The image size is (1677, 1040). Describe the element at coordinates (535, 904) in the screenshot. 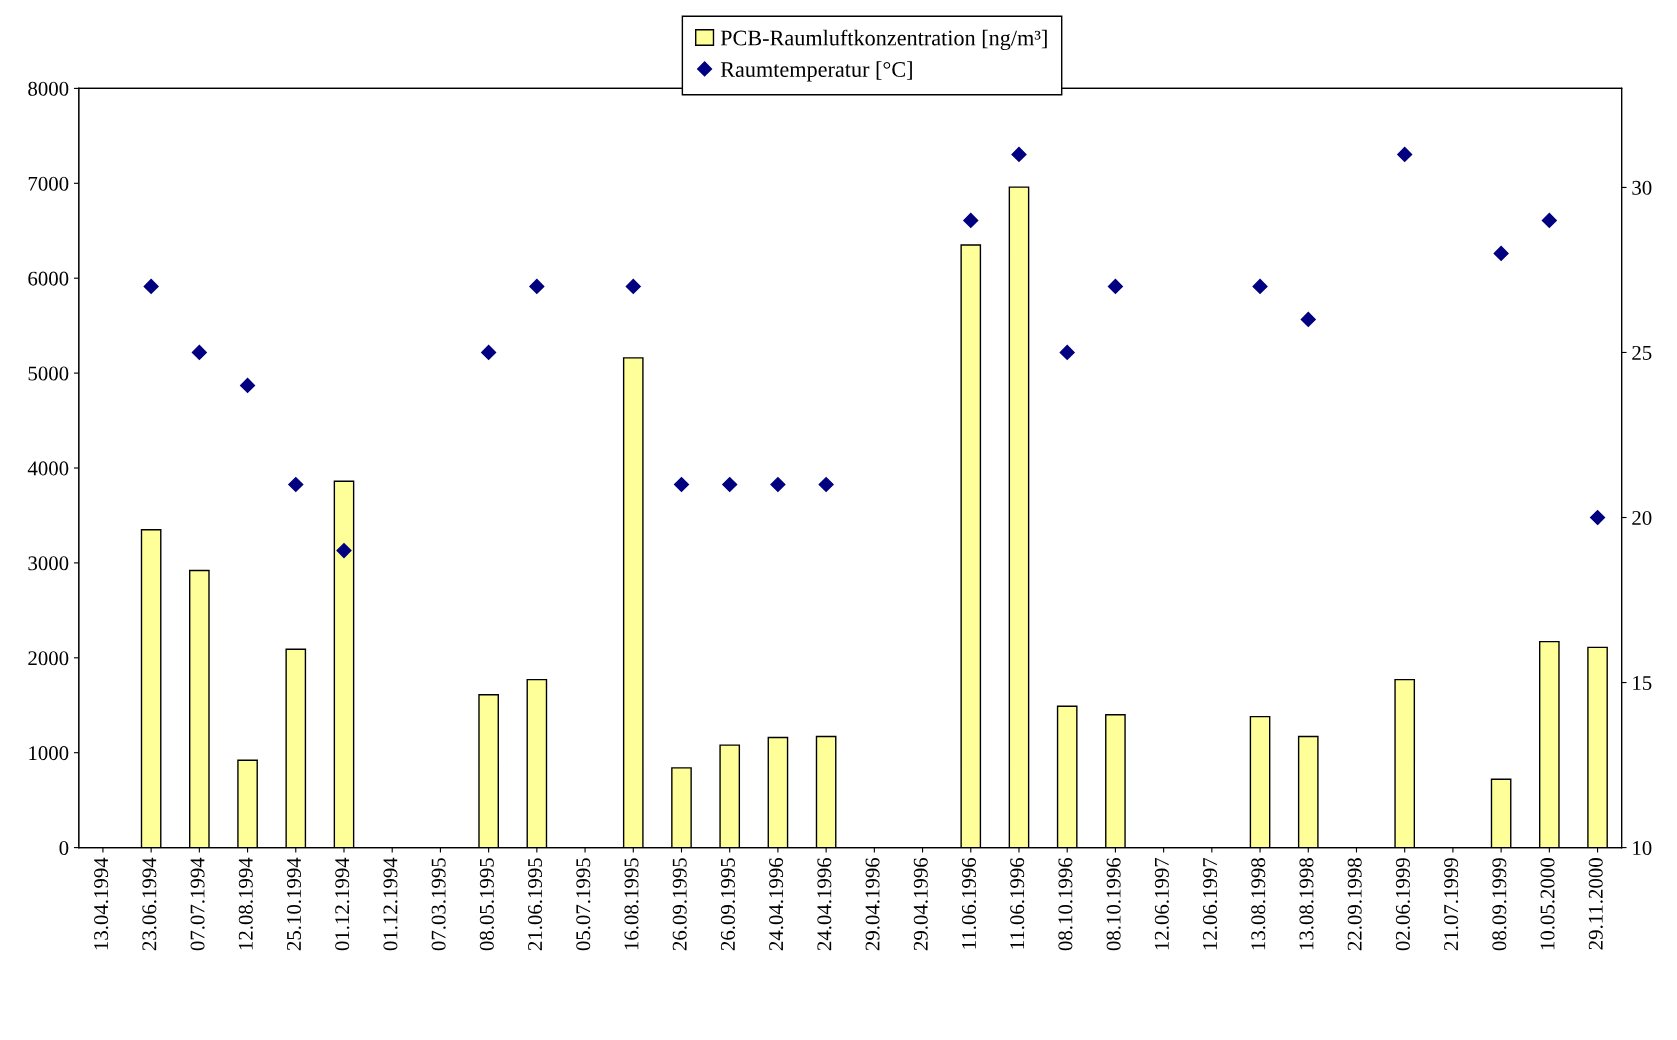

I see `x-tick-label: 21.06.1995` at that location.